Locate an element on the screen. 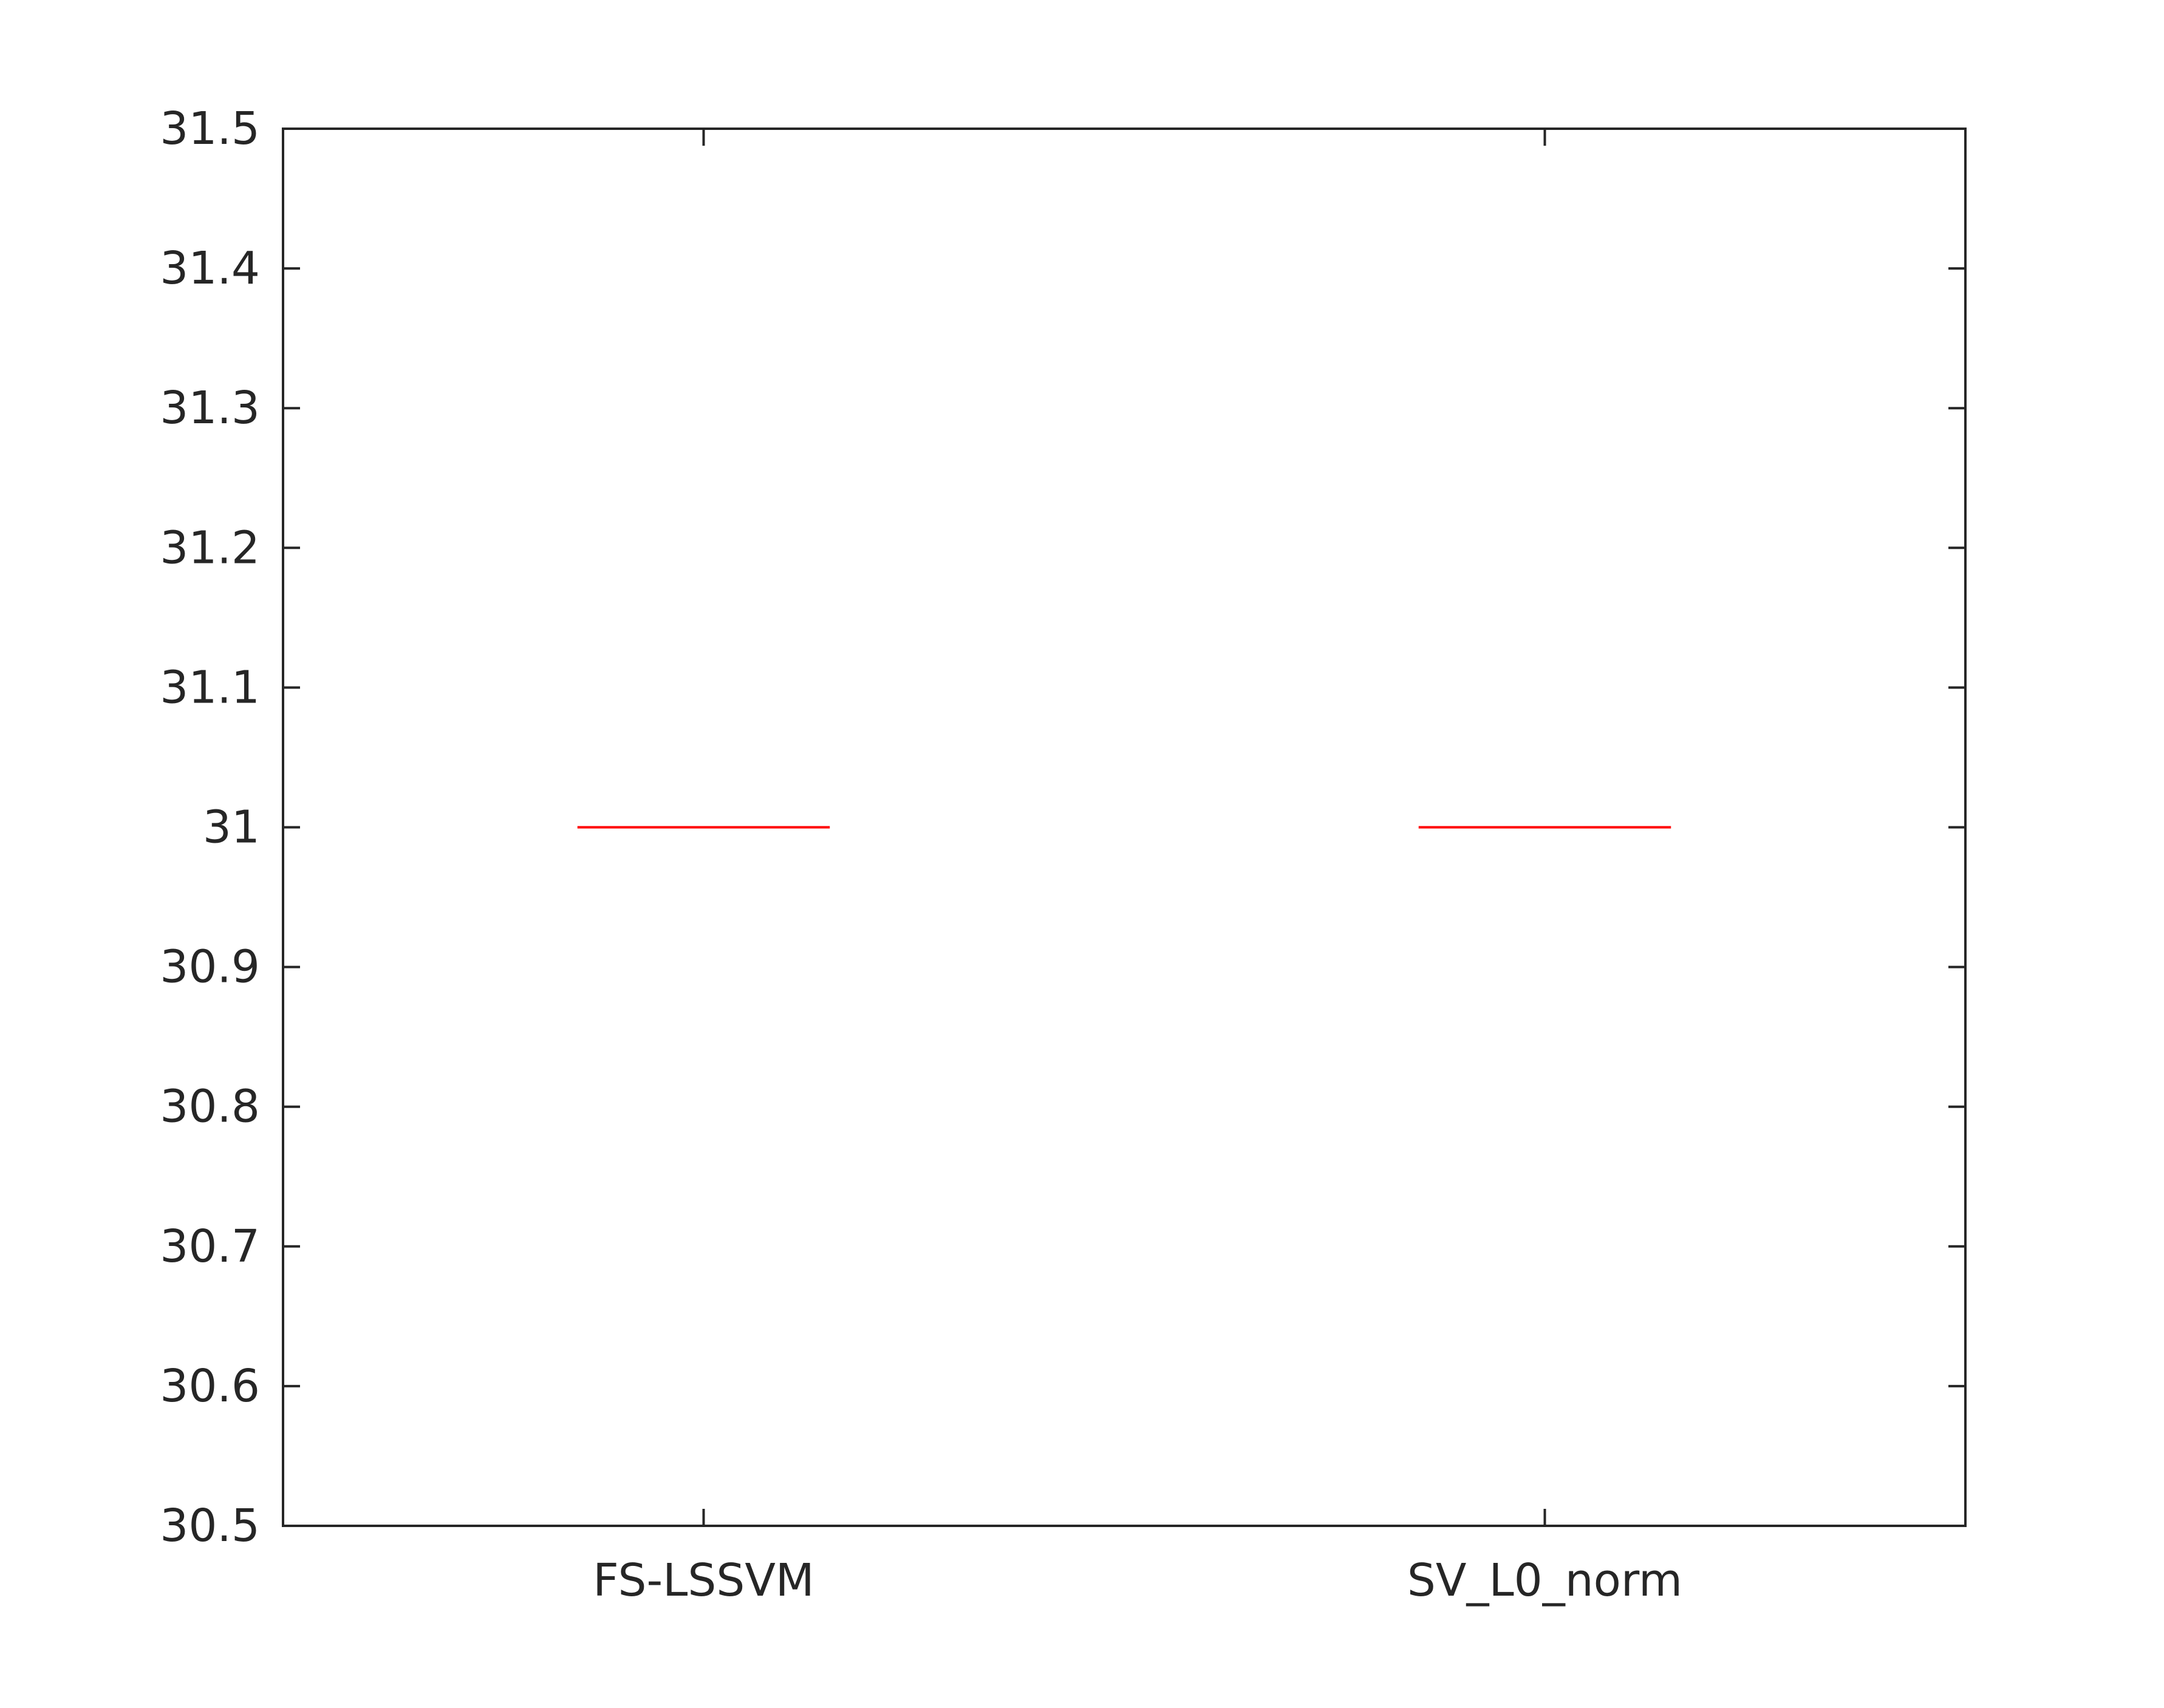 The height and width of the screenshot is (1708, 2164). y-tick-label: 31.4 is located at coordinates (210, 268).